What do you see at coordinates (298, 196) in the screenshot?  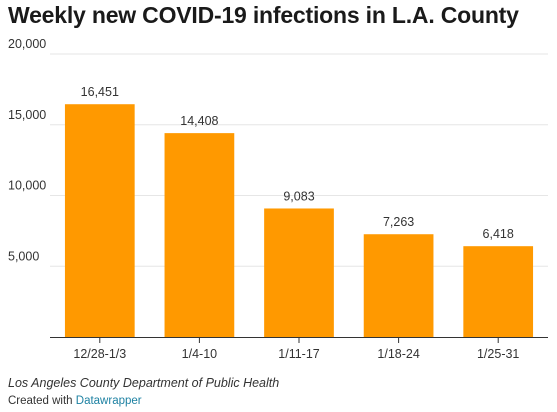 I see `data-label: 9,083` at bounding box center [298, 196].